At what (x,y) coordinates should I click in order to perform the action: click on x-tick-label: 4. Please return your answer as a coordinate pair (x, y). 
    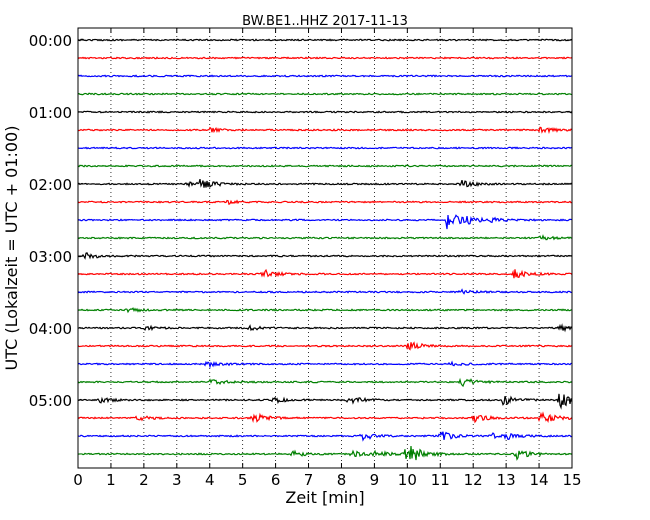
    Looking at the image, I should click on (210, 480).